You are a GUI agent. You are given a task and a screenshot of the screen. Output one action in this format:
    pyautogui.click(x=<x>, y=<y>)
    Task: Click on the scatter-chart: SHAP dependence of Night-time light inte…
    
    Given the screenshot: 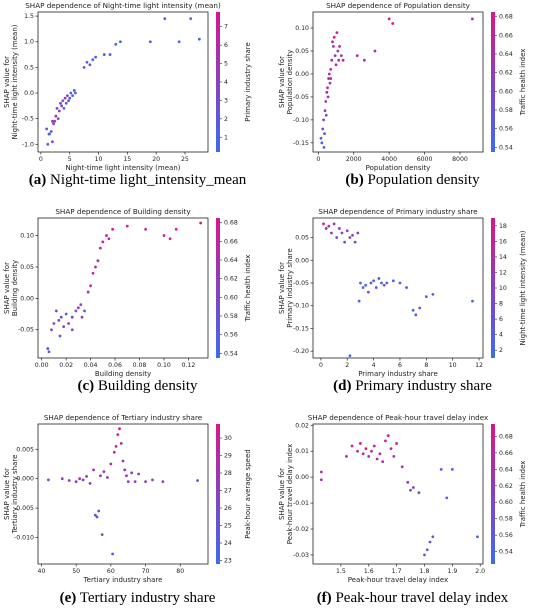 What is the action you would take?
    pyautogui.click(x=127, y=86)
    